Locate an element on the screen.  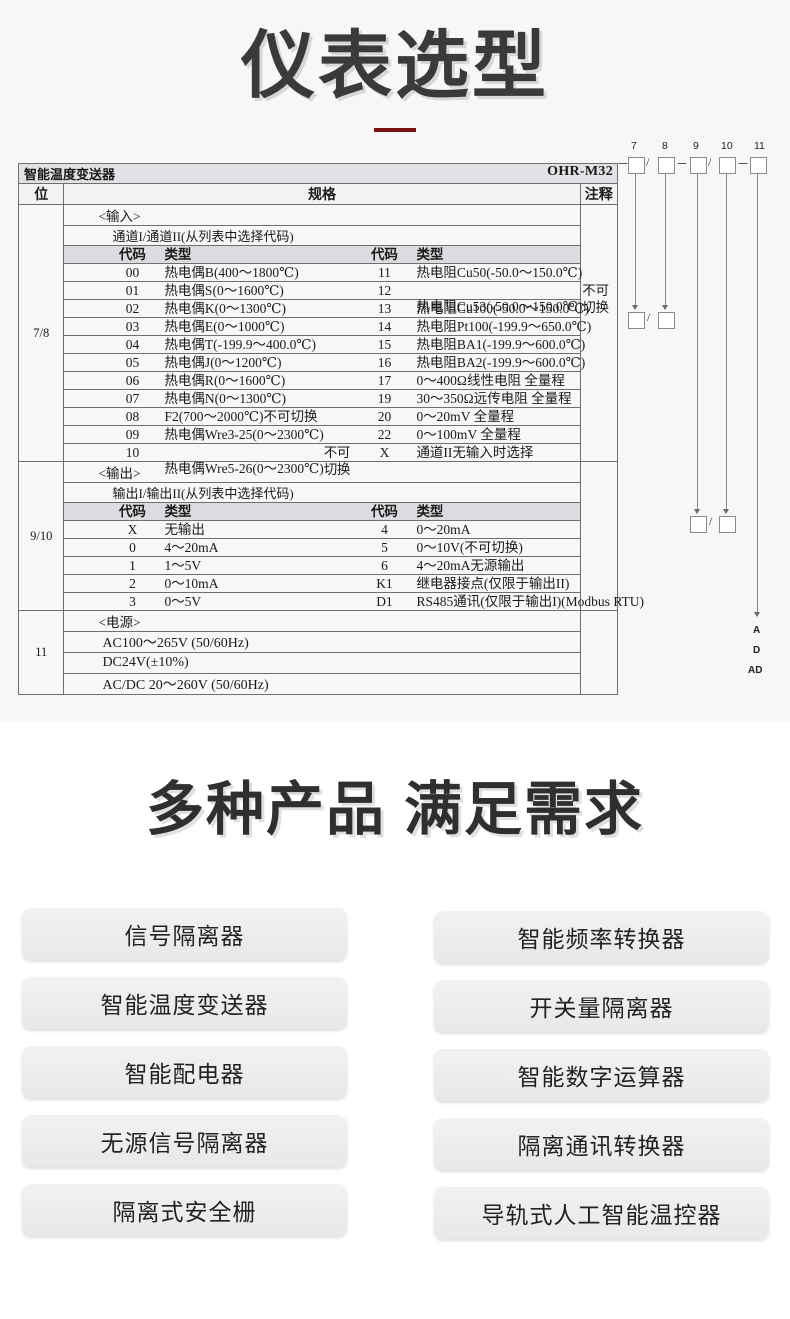
spec-cell: 00 热电偶B(400～1800℃) 11 热电阻Cu50(-50.0～150.0℃) is located at coordinates (322, 272).